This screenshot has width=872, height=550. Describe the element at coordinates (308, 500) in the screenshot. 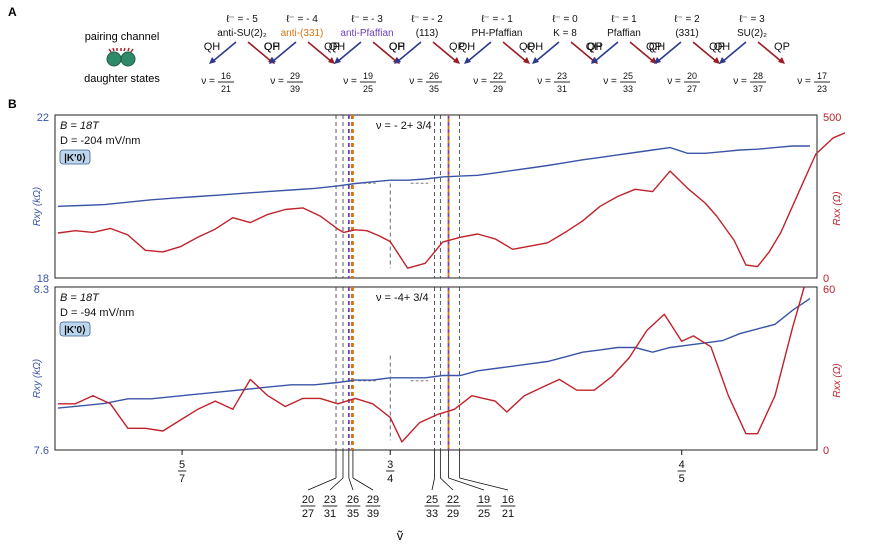

I see `marker-label-0-num: 20` at that location.